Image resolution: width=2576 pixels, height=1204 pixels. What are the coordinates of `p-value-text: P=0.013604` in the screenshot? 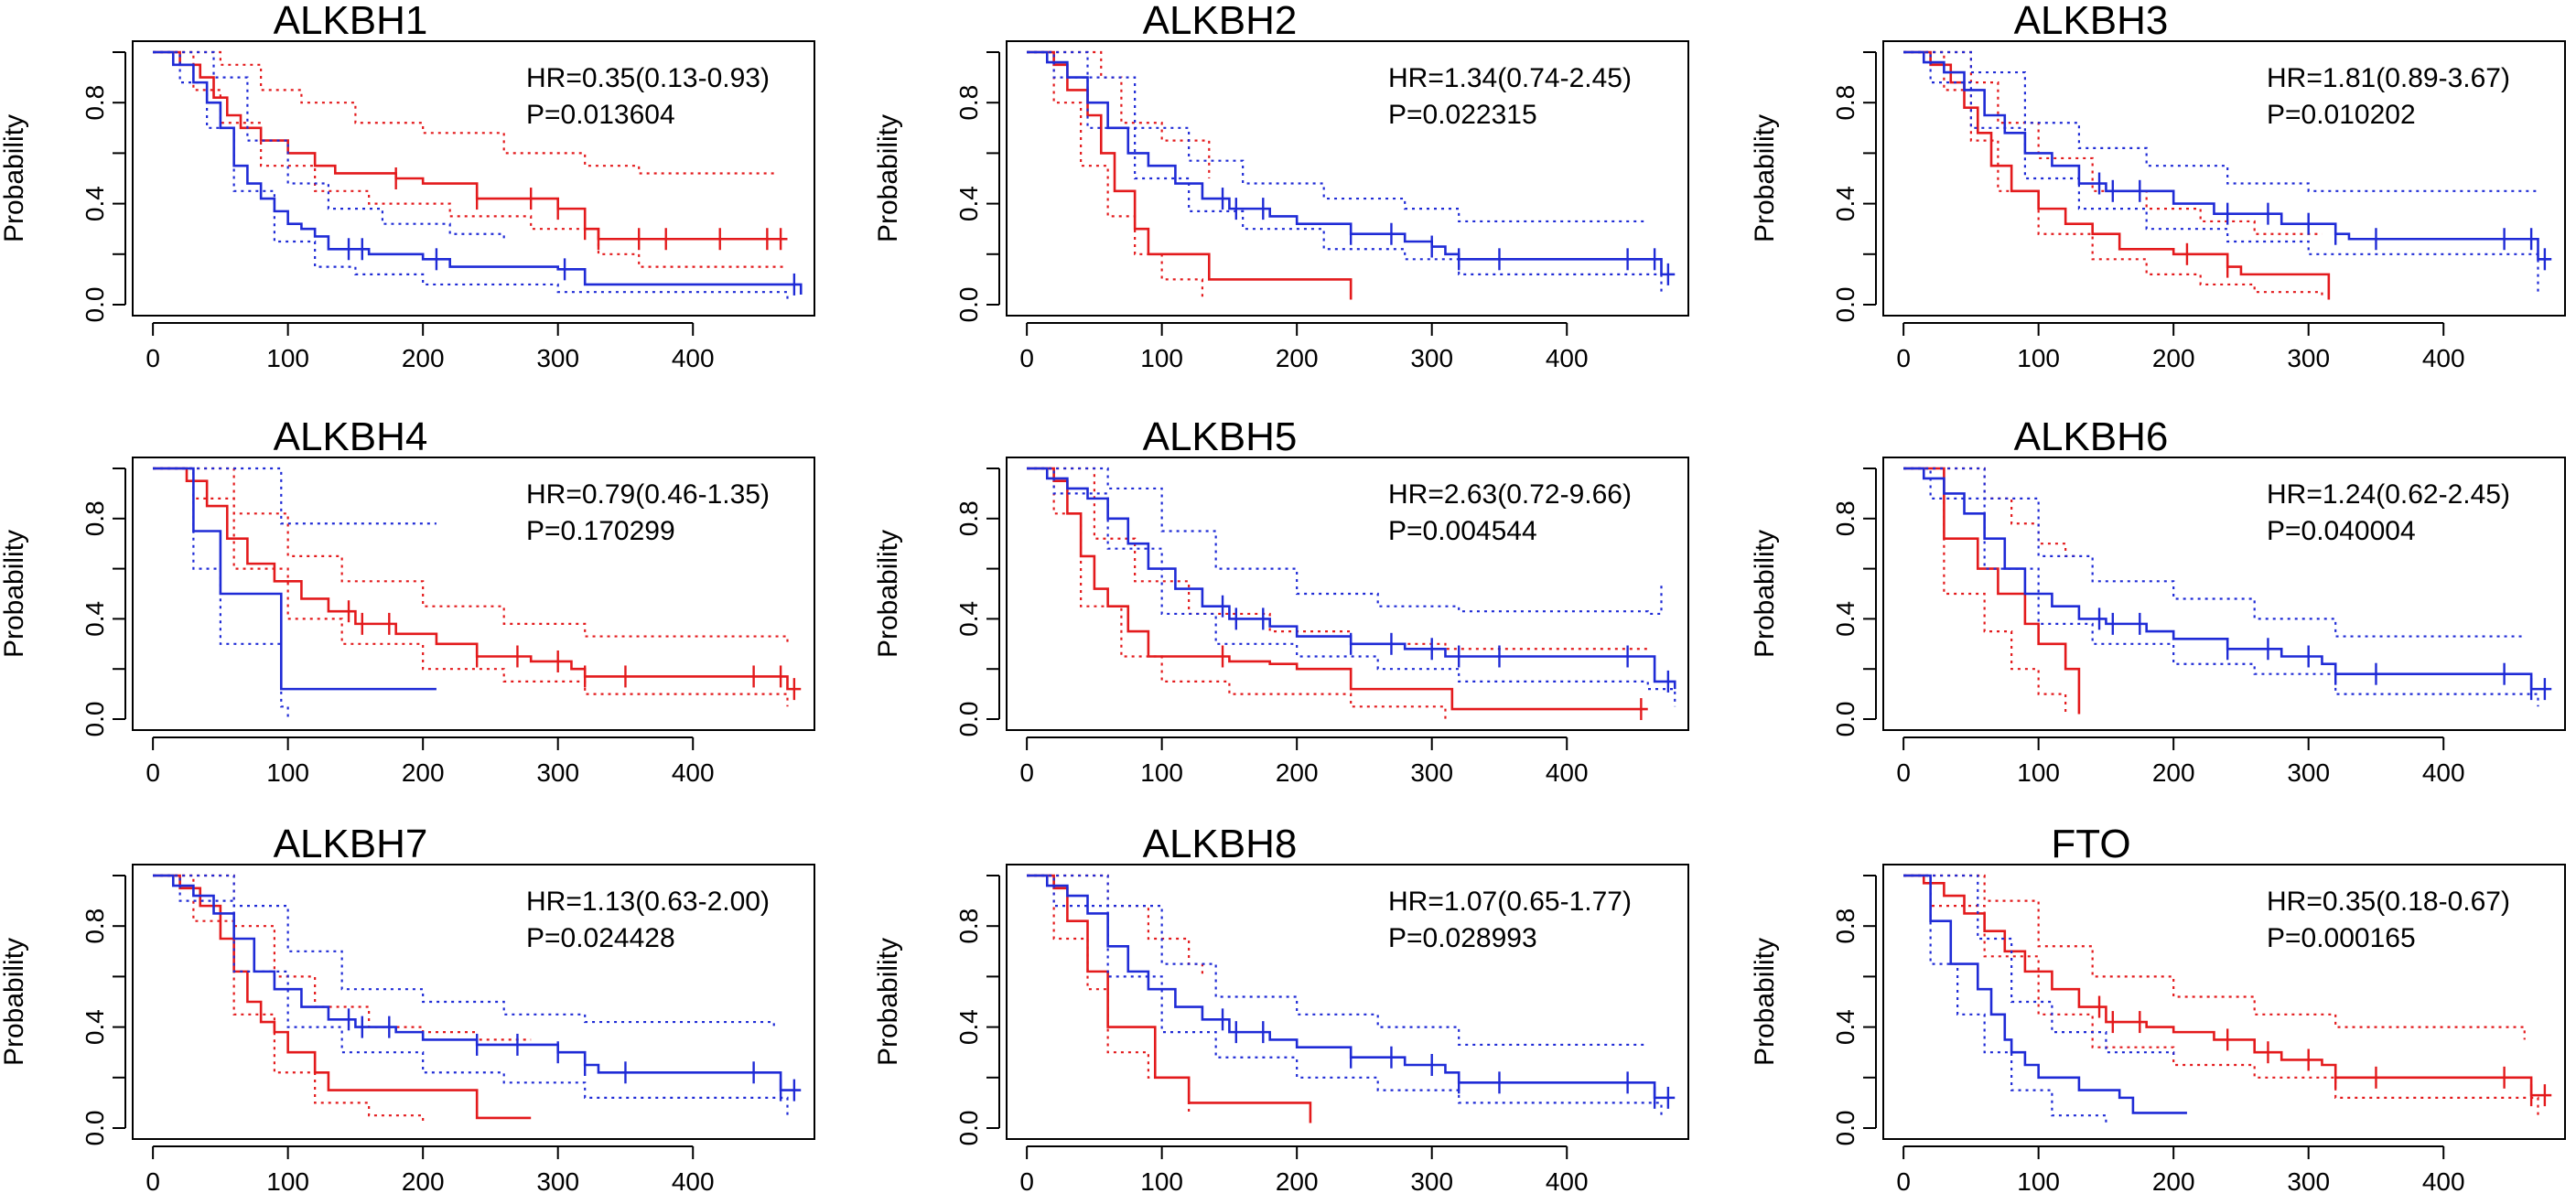 It's located at (600, 115).